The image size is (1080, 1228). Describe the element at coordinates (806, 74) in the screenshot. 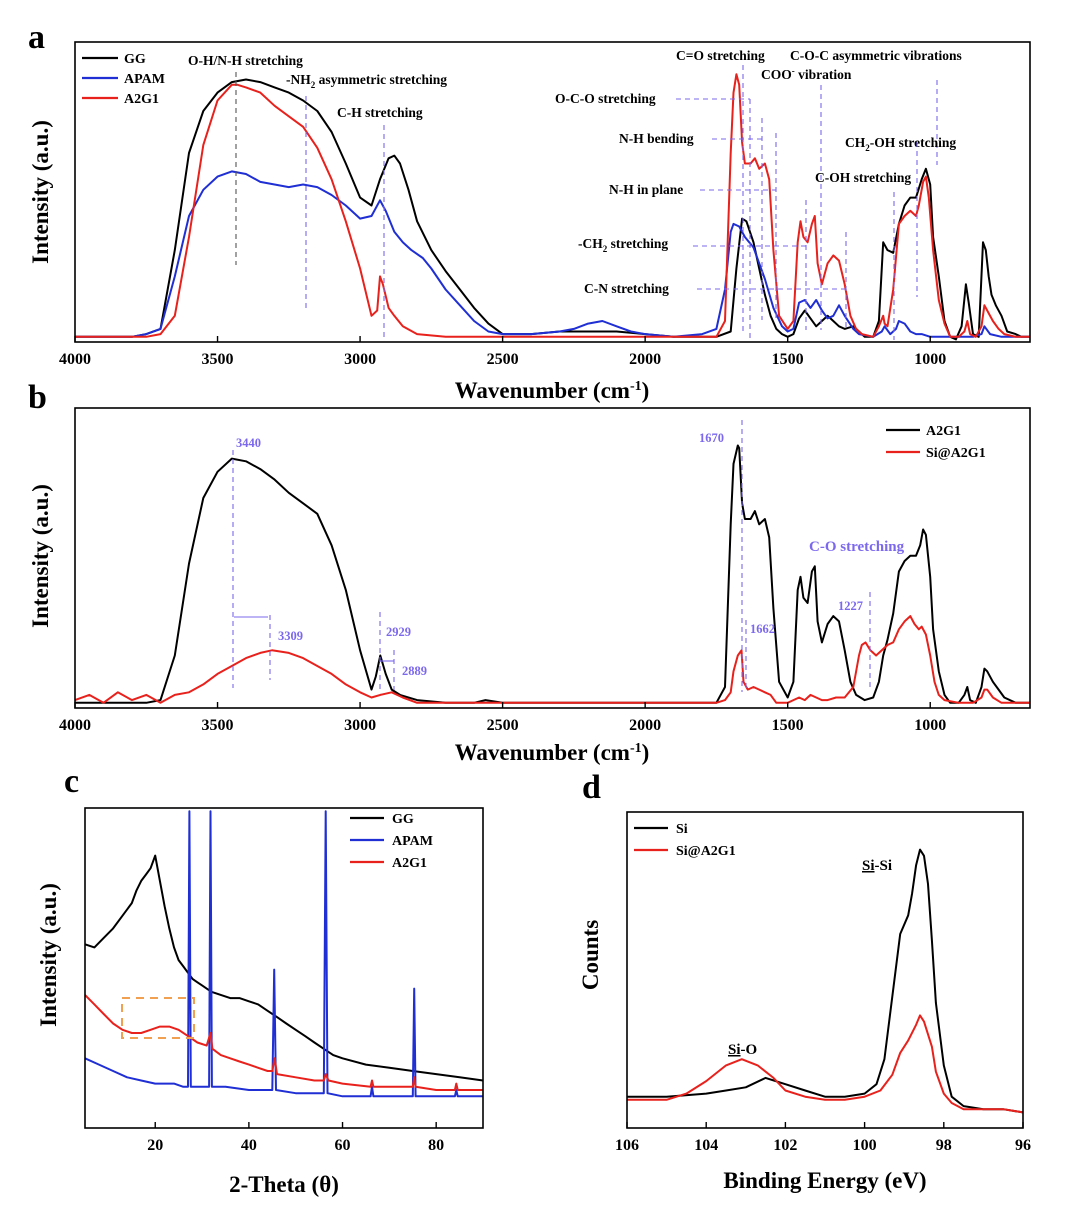

I see `annot-coo-vibration: COO- vibration` at that location.